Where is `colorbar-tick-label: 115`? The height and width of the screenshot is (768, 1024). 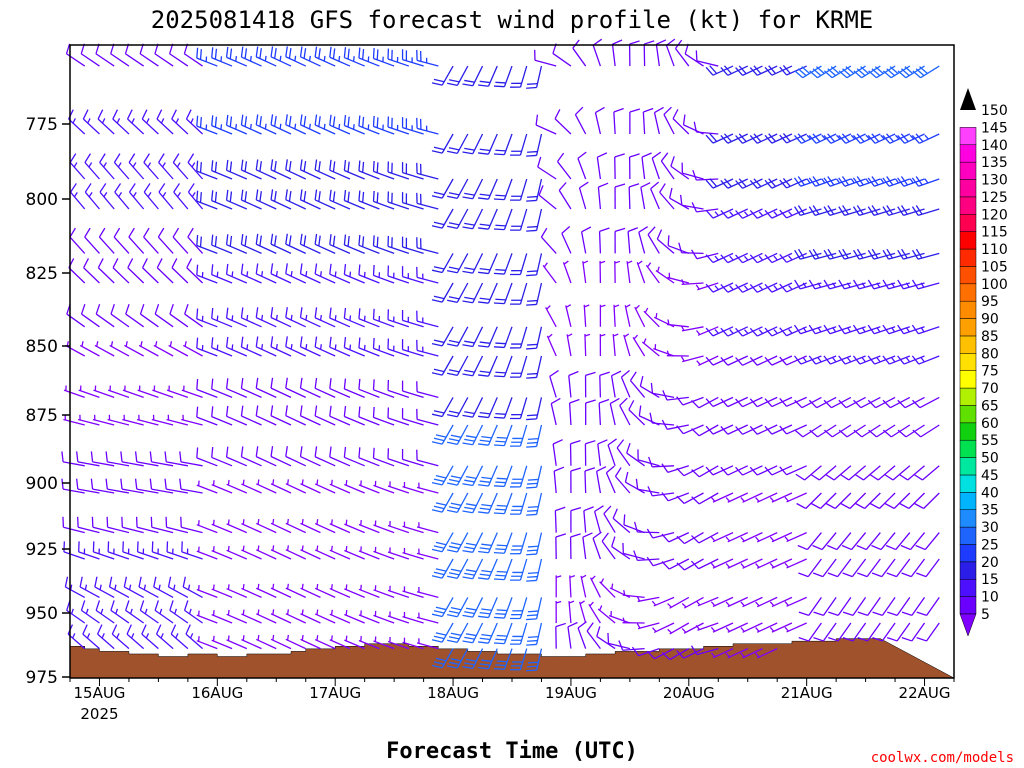
colorbar-tick-label: 115 is located at coordinates (994, 233).